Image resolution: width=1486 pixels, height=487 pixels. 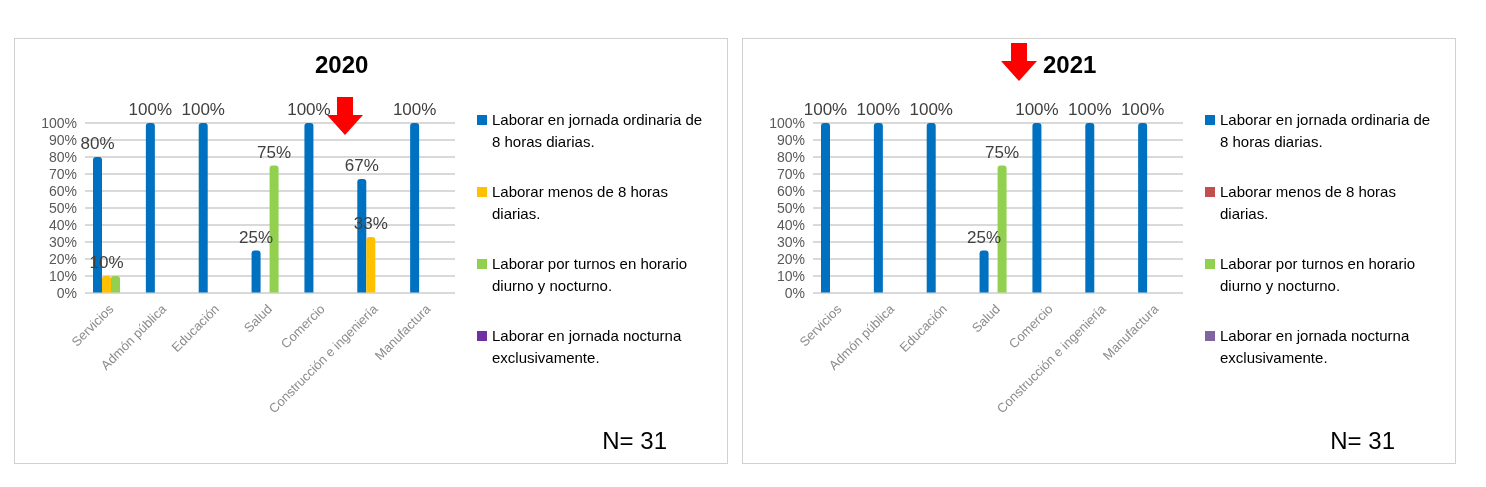 What do you see at coordinates (361, 166) in the screenshot?
I see `data-label: 67%` at bounding box center [361, 166].